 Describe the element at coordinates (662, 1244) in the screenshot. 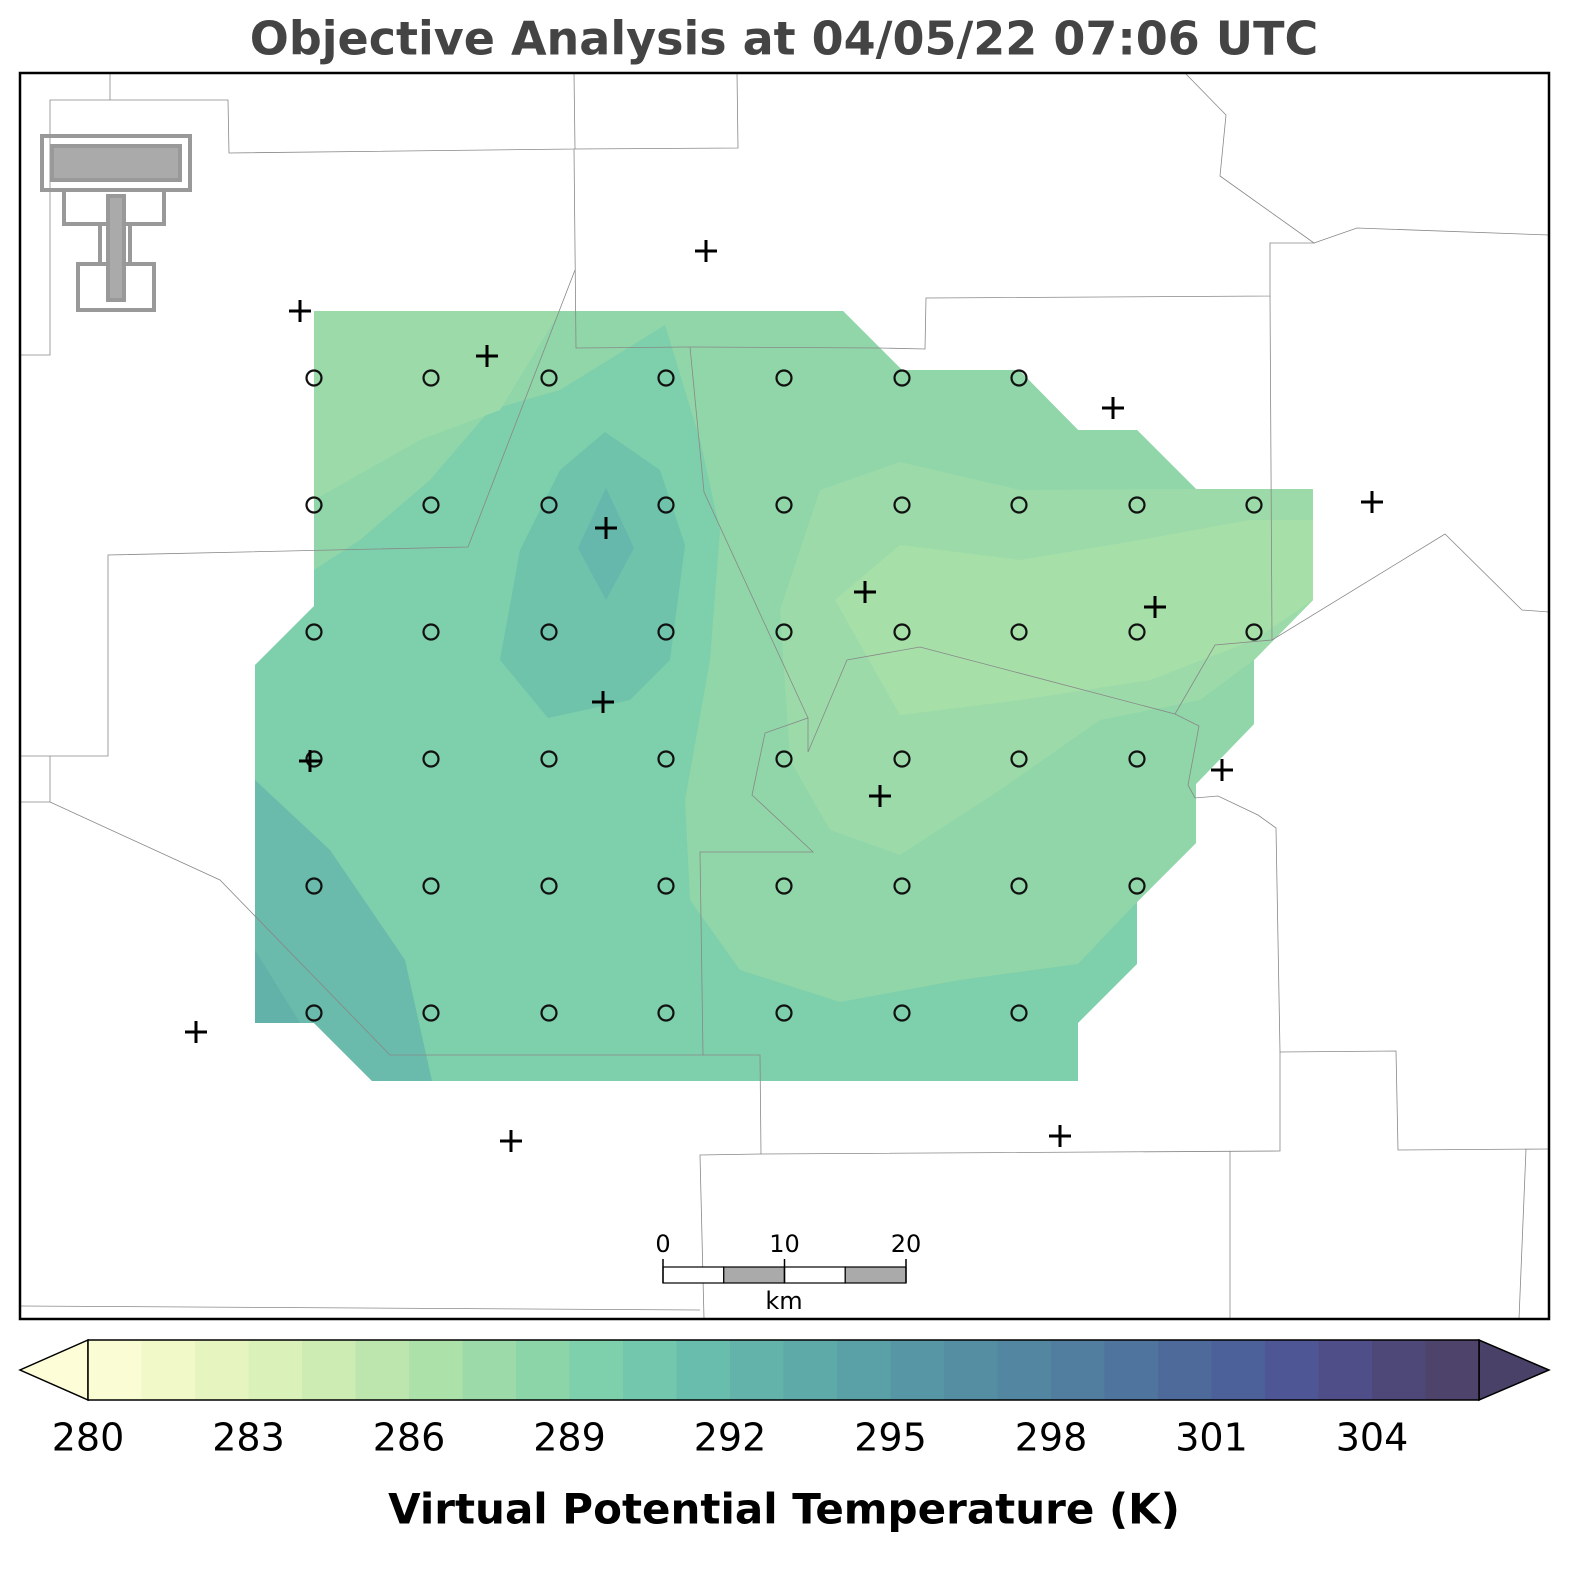

I see `scale-tick-label: 0` at that location.